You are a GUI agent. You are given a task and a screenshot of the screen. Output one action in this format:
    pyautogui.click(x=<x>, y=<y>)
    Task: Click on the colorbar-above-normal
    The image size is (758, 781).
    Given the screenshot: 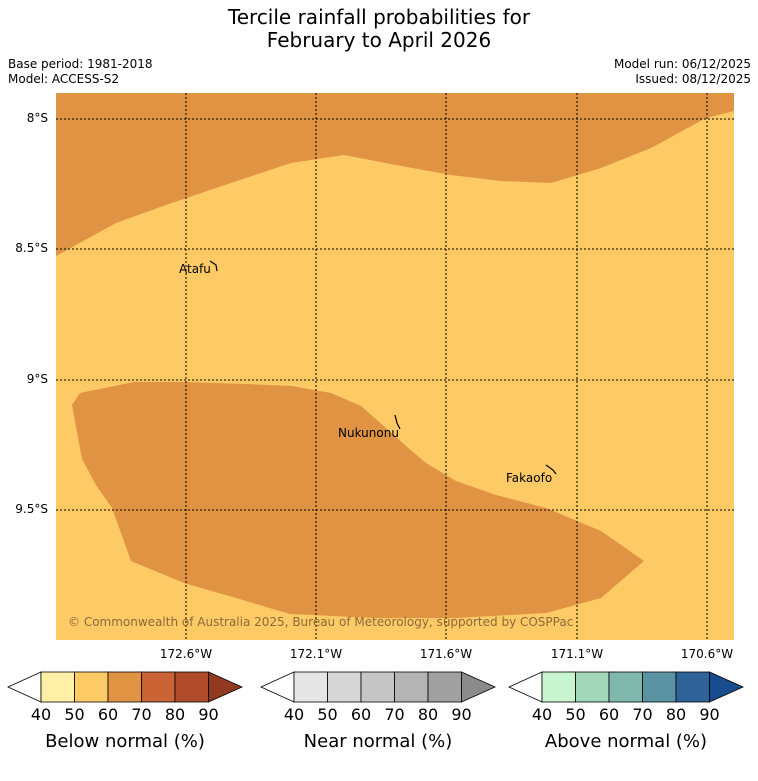 What is the action you would take?
    pyautogui.click(x=626, y=687)
    